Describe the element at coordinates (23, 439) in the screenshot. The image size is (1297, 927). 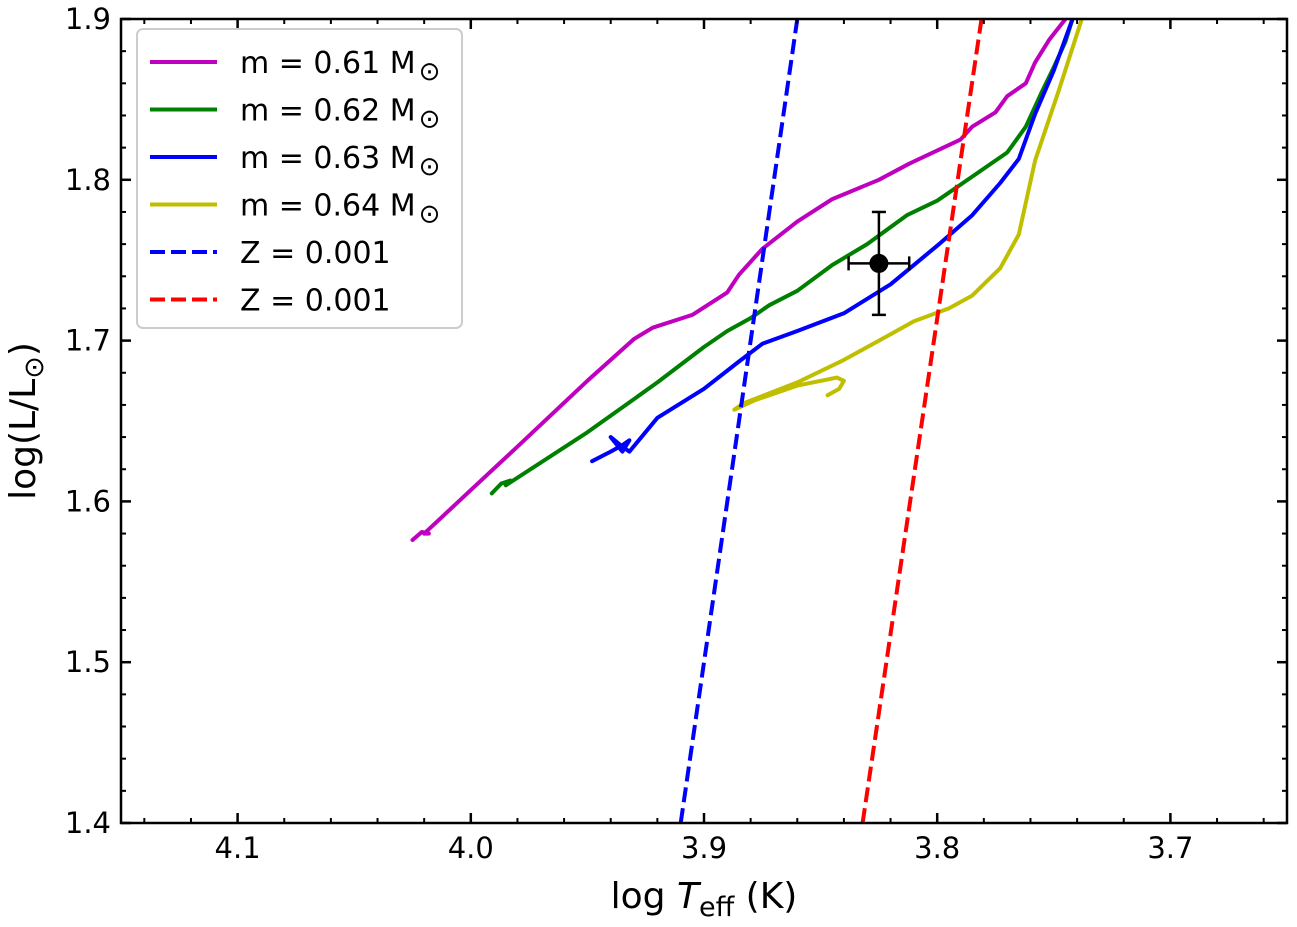
I see `y-axis-label-prefix: log(L/L` at that location.